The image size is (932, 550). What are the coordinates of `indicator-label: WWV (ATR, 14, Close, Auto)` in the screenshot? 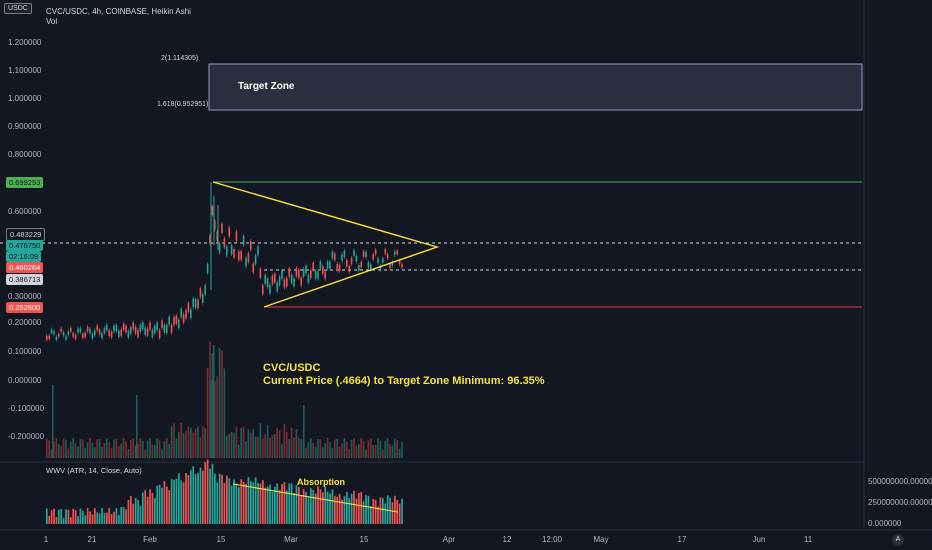 It's located at (94, 470).